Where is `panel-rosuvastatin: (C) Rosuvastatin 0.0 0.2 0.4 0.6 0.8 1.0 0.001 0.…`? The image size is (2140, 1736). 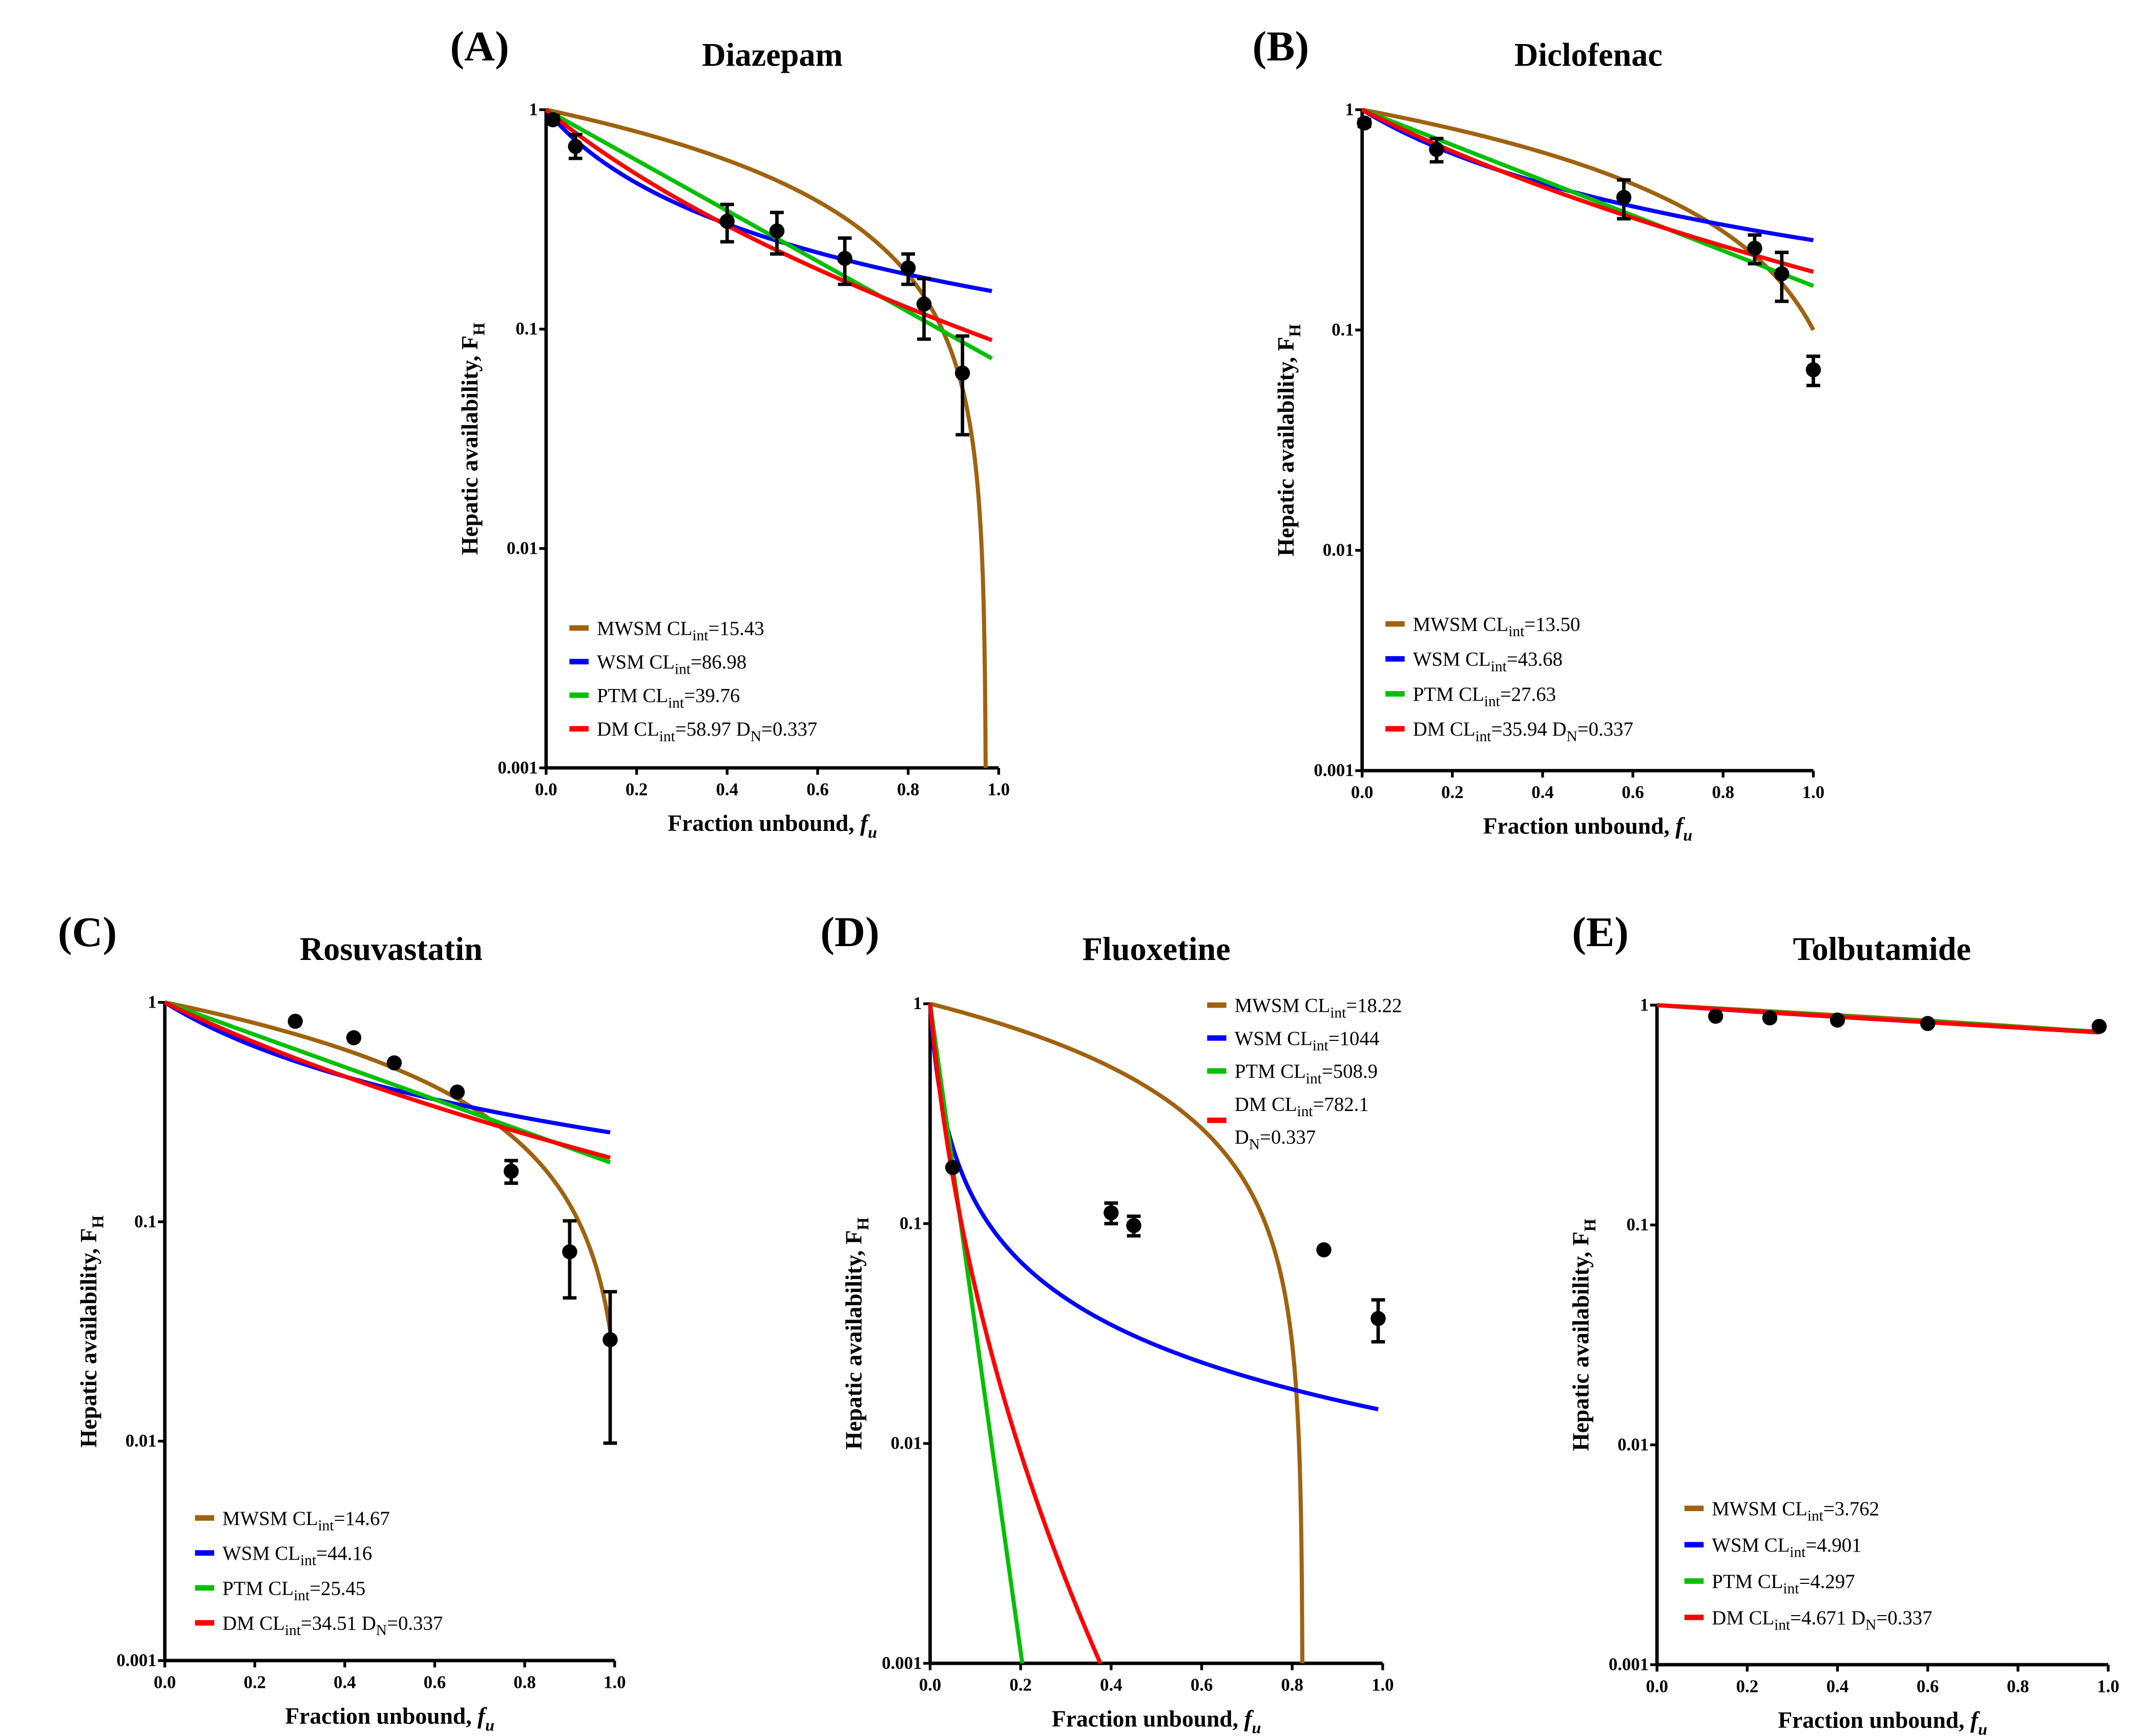 panel-rosuvastatin: (C) Rosuvastatin 0.0 0.2 0.4 0.6 0.8 1.0 0.001 0.… is located at coordinates (342, 1321).